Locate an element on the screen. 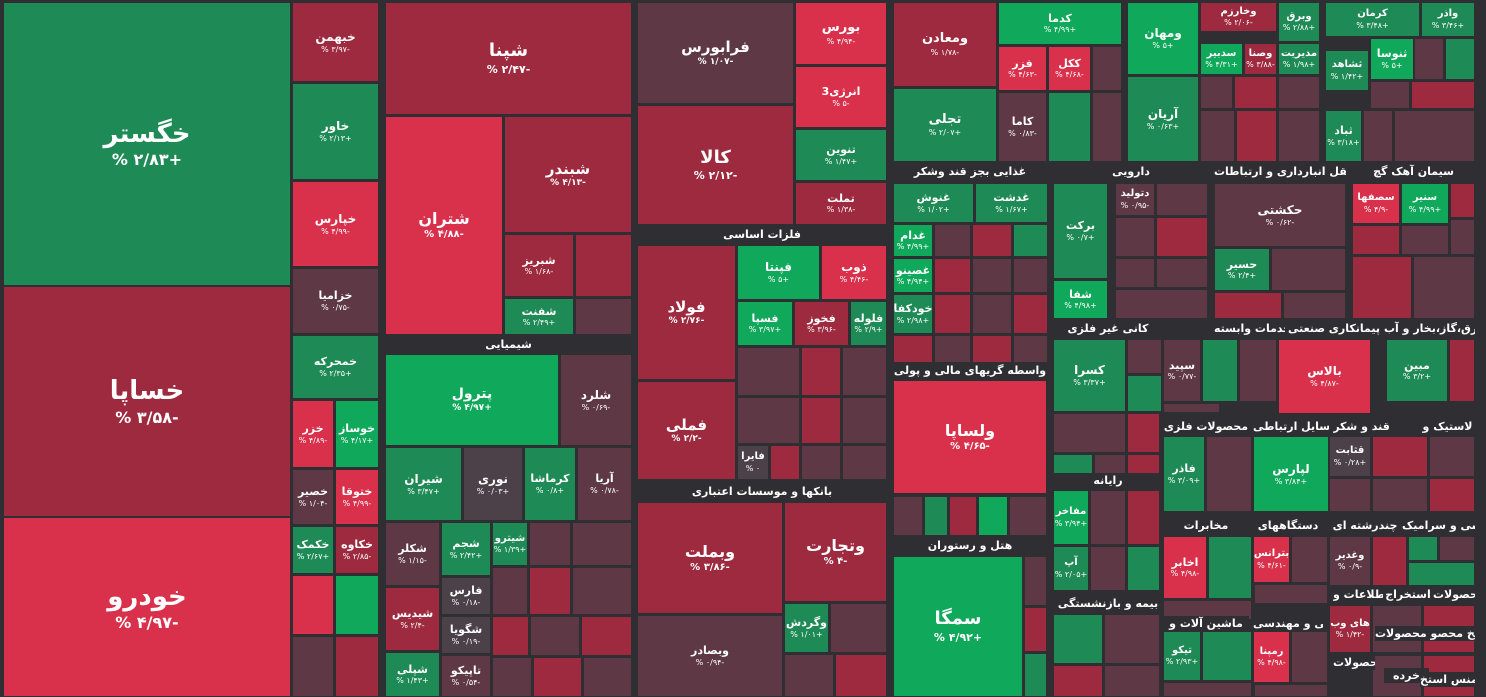 The image size is (1486, 697). stock-tile: کدما +۴/۹۹ % is located at coordinates (1060, 23).